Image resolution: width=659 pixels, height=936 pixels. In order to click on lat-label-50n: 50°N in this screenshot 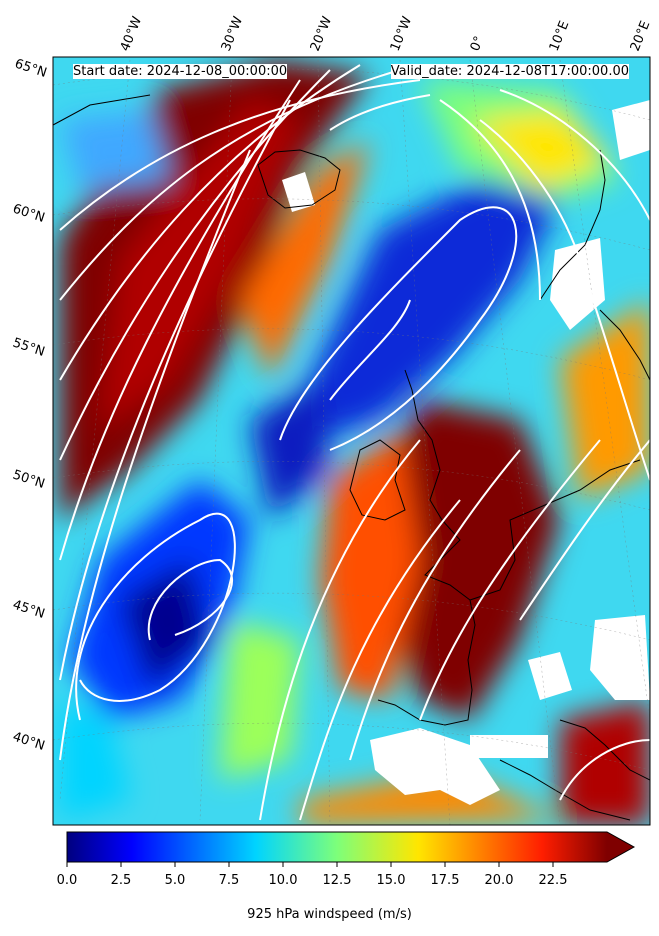, I will do `click(29, 480)`.